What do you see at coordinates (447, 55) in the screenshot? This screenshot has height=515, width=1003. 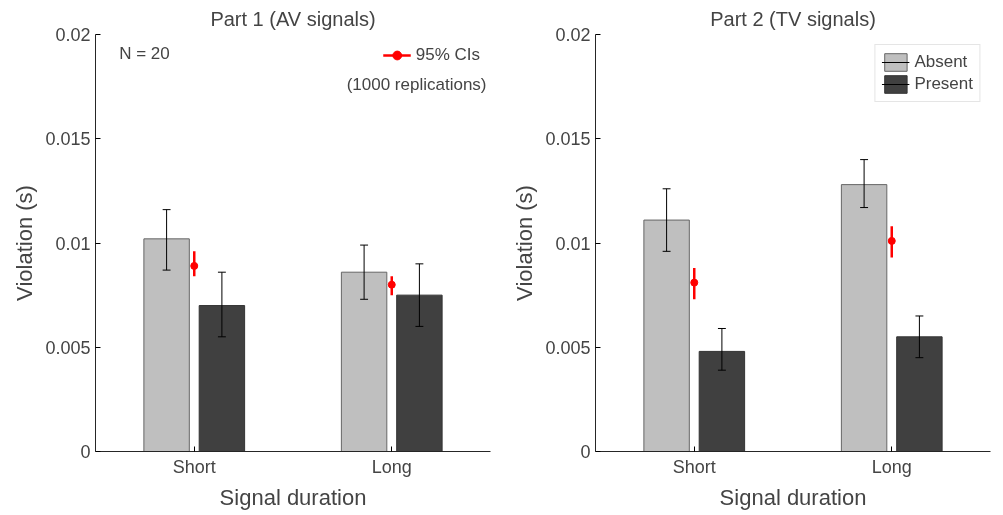 I see `legend-label: 95% CIs` at bounding box center [447, 55].